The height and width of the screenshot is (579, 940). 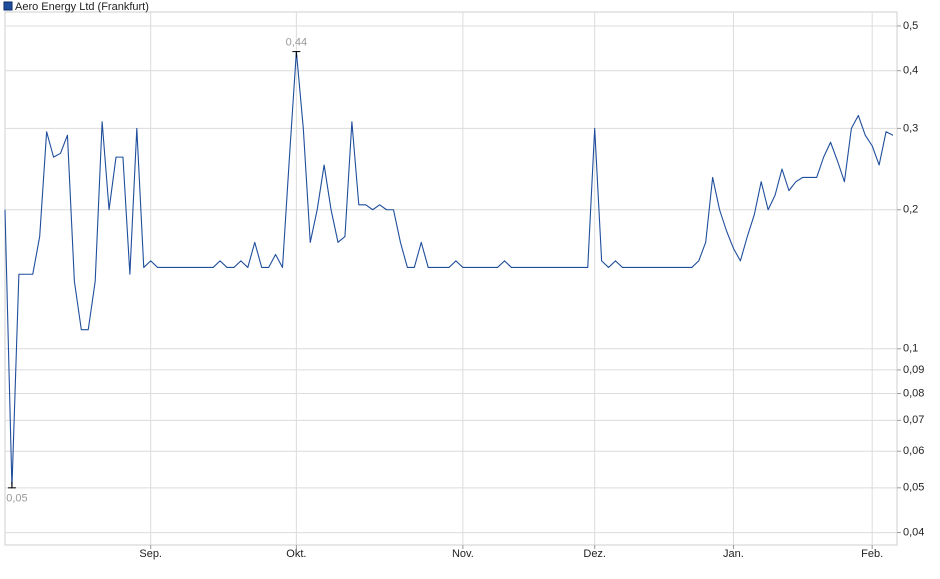 I want to click on x-tick-label: Sep., so click(x=150, y=554).